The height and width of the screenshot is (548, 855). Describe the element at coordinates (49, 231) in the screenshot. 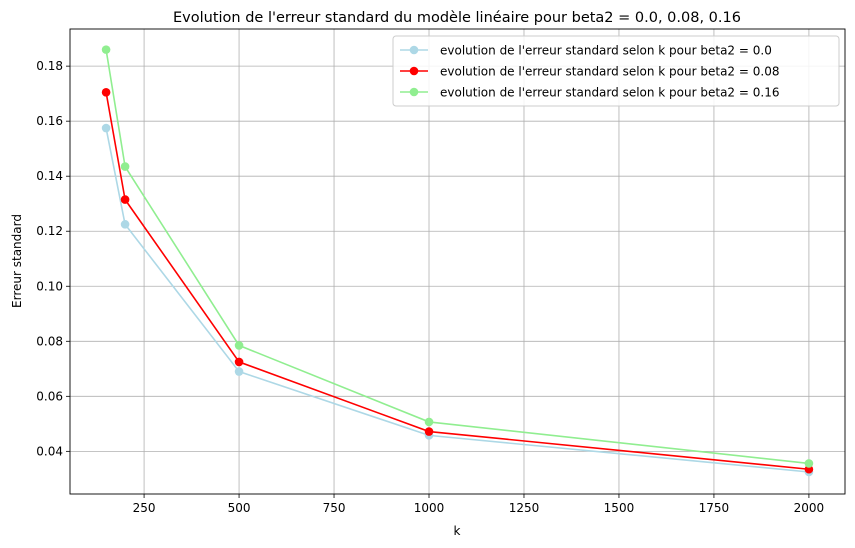

I see `y-tick-label: 0.12` at that location.